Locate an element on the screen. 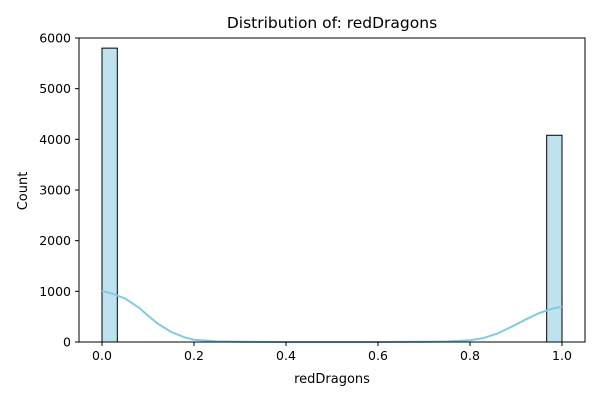  y-tick-label: 1000 is located at coordinates (55, 291).